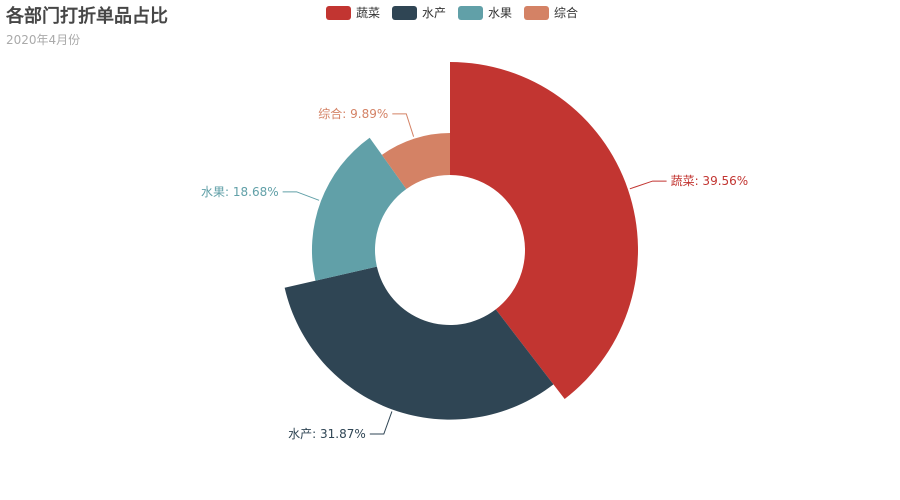 The image size is (900, 500). I want to click on slice-label-fruit: 水果: 18.68%, so click(240, 192).